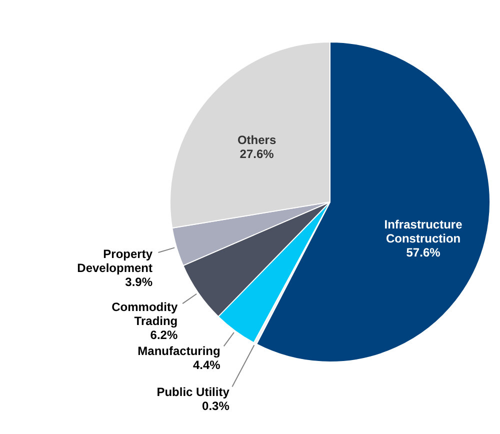 The width and height of the screenshot is (500, 434). Describe the element at coordinates (193, 392) in the screenshot. I see `slice-label: Public Utility` at that location.